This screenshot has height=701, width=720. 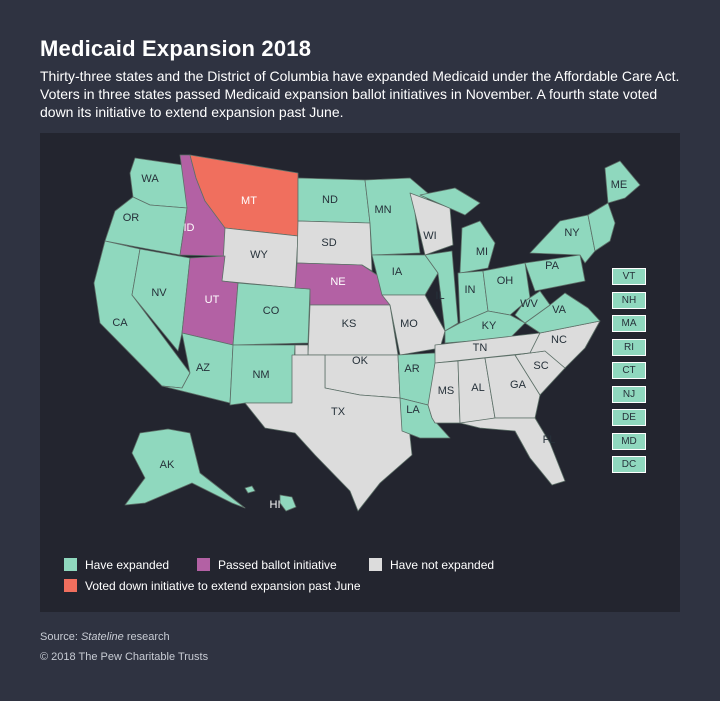 I want to click on state-ny, so click(x=562, y=239).